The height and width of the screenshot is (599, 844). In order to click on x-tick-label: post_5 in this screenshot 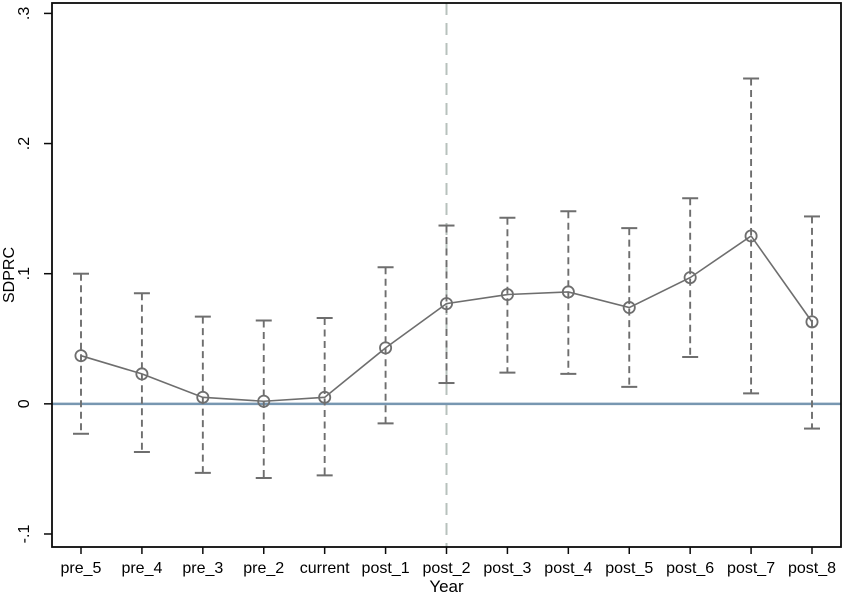, I will do `click(629, 568)`.